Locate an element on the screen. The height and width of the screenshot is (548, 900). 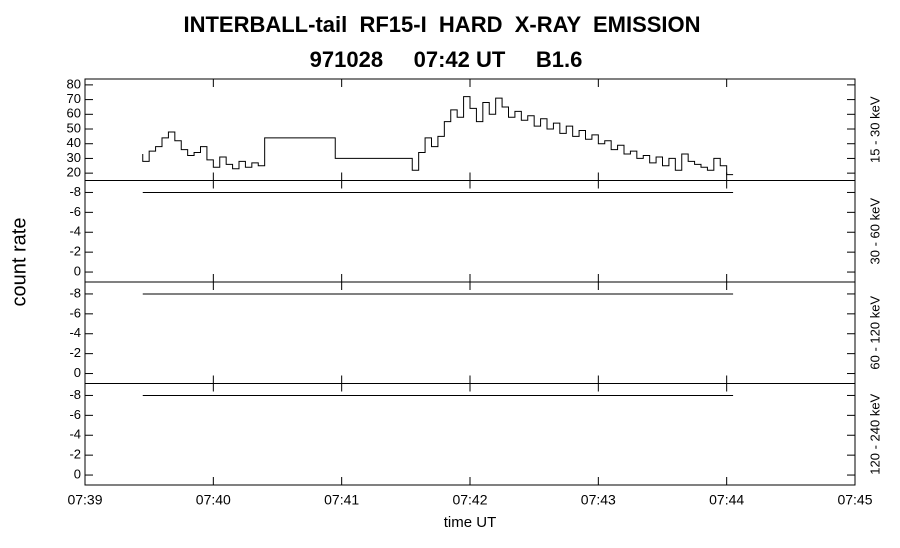
y-tick-label: 60 is located at coordinates (74, 113).